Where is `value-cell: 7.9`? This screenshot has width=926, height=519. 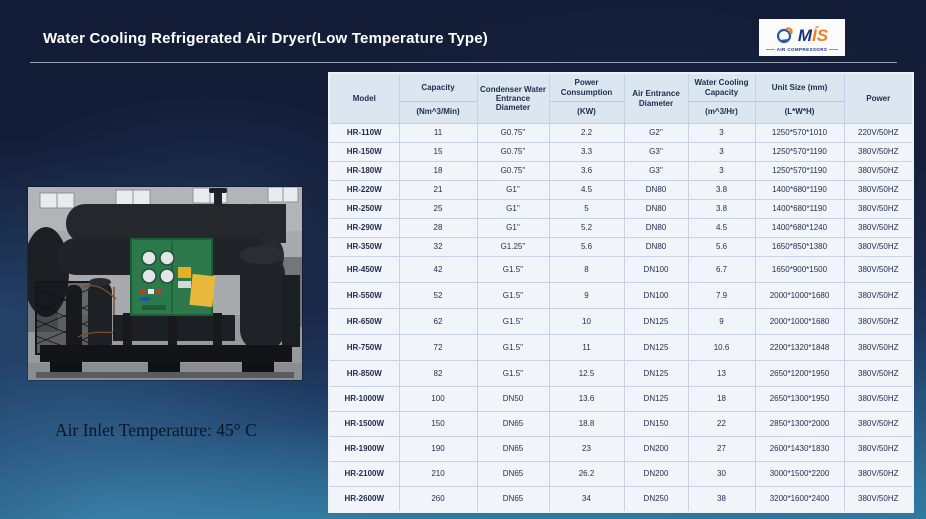 value-cell: 7.9 is located at coordinates (721, 295).